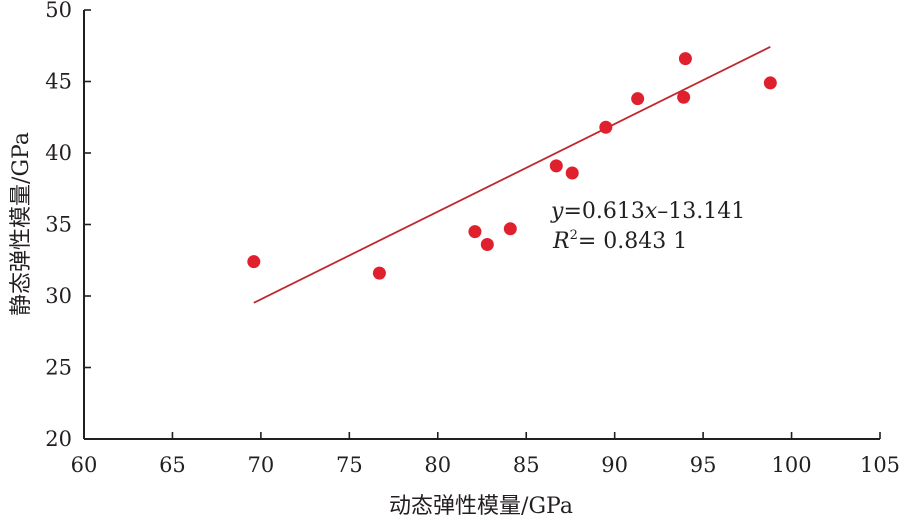  I want to click on r-squared-exponent: 2, so click(574, 235).